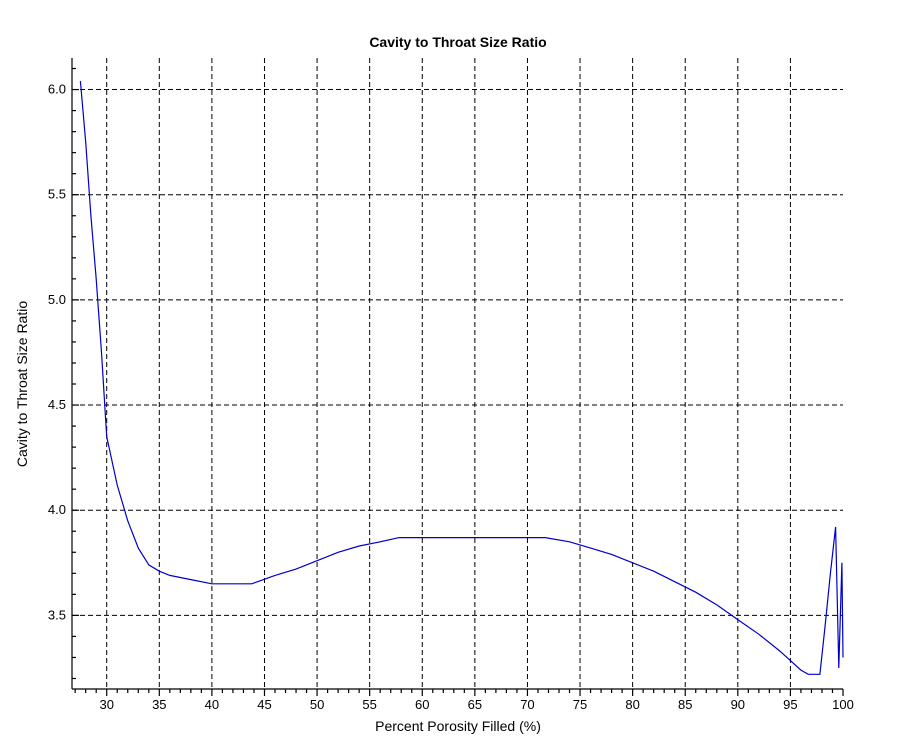 The image size is (911, 754). What do you see at coordinates (57, 404) in the screenshot?
I see `y-tick-label: 4.5` at bounding box center [57, 404].